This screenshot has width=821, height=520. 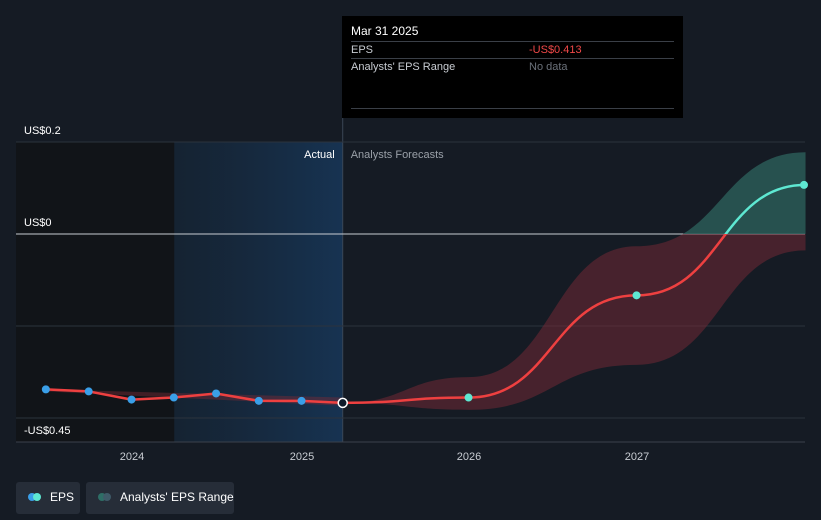 What do you see at coordinates (62, 497) in the screenshot?
I see `legend-eps-label: EPS` at bounding box center [62, 497].